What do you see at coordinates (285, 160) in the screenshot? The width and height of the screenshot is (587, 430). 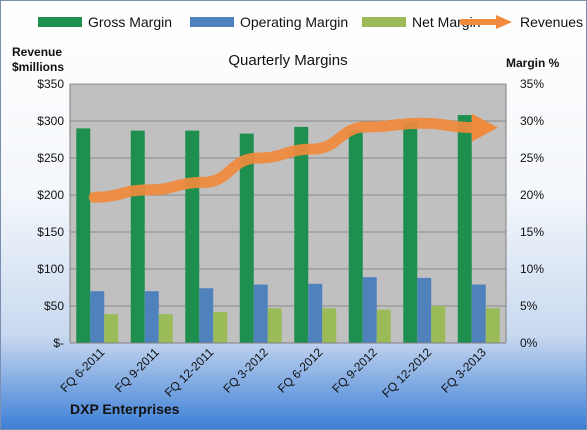 I see `revenues-line` at bounding box center [285, 160].